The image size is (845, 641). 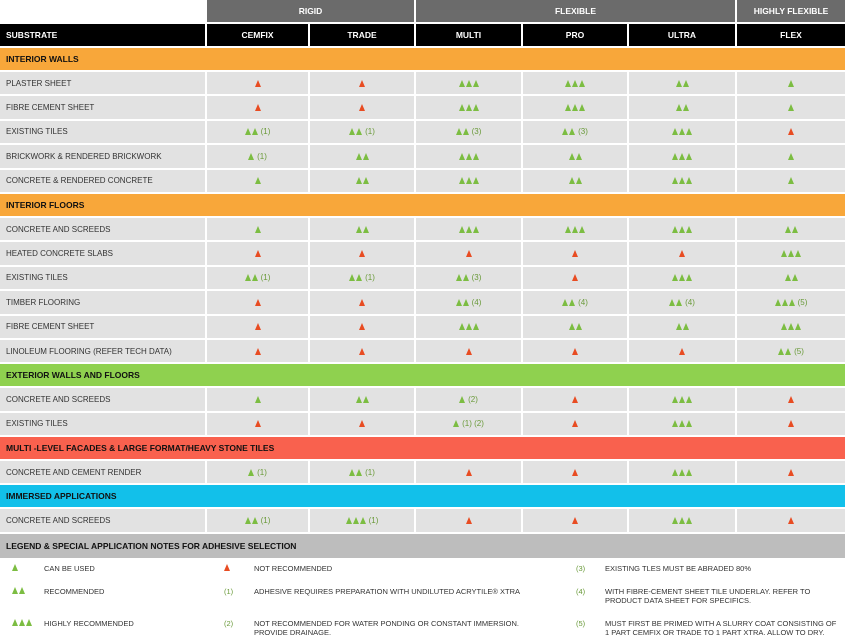 What do you see at coordinates (422, 303) in the screenshot?
I see `table-row: TIMBER FLOORING (4) (4) (4) (5)` at bounding box center [422, 303].